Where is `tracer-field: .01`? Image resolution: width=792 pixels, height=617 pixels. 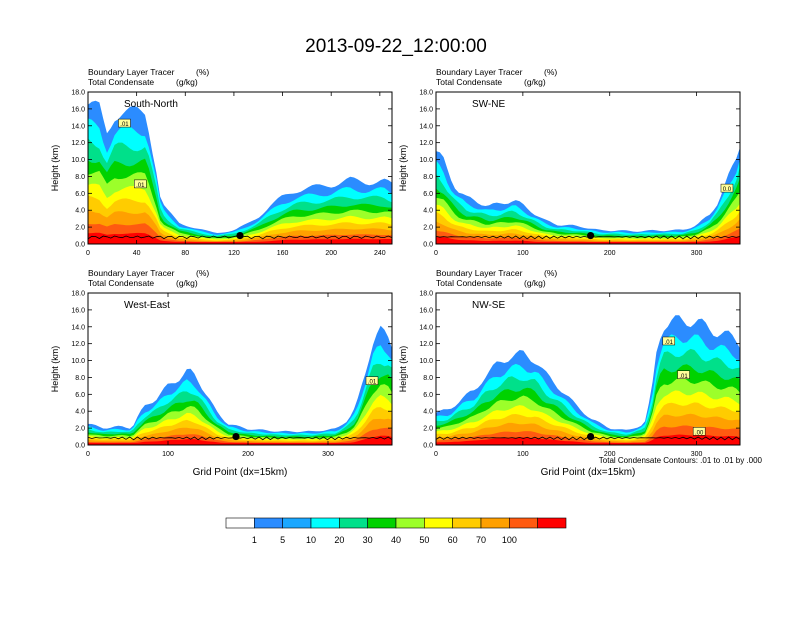 tracer-field: .01 is located at coordinates (240, 385).